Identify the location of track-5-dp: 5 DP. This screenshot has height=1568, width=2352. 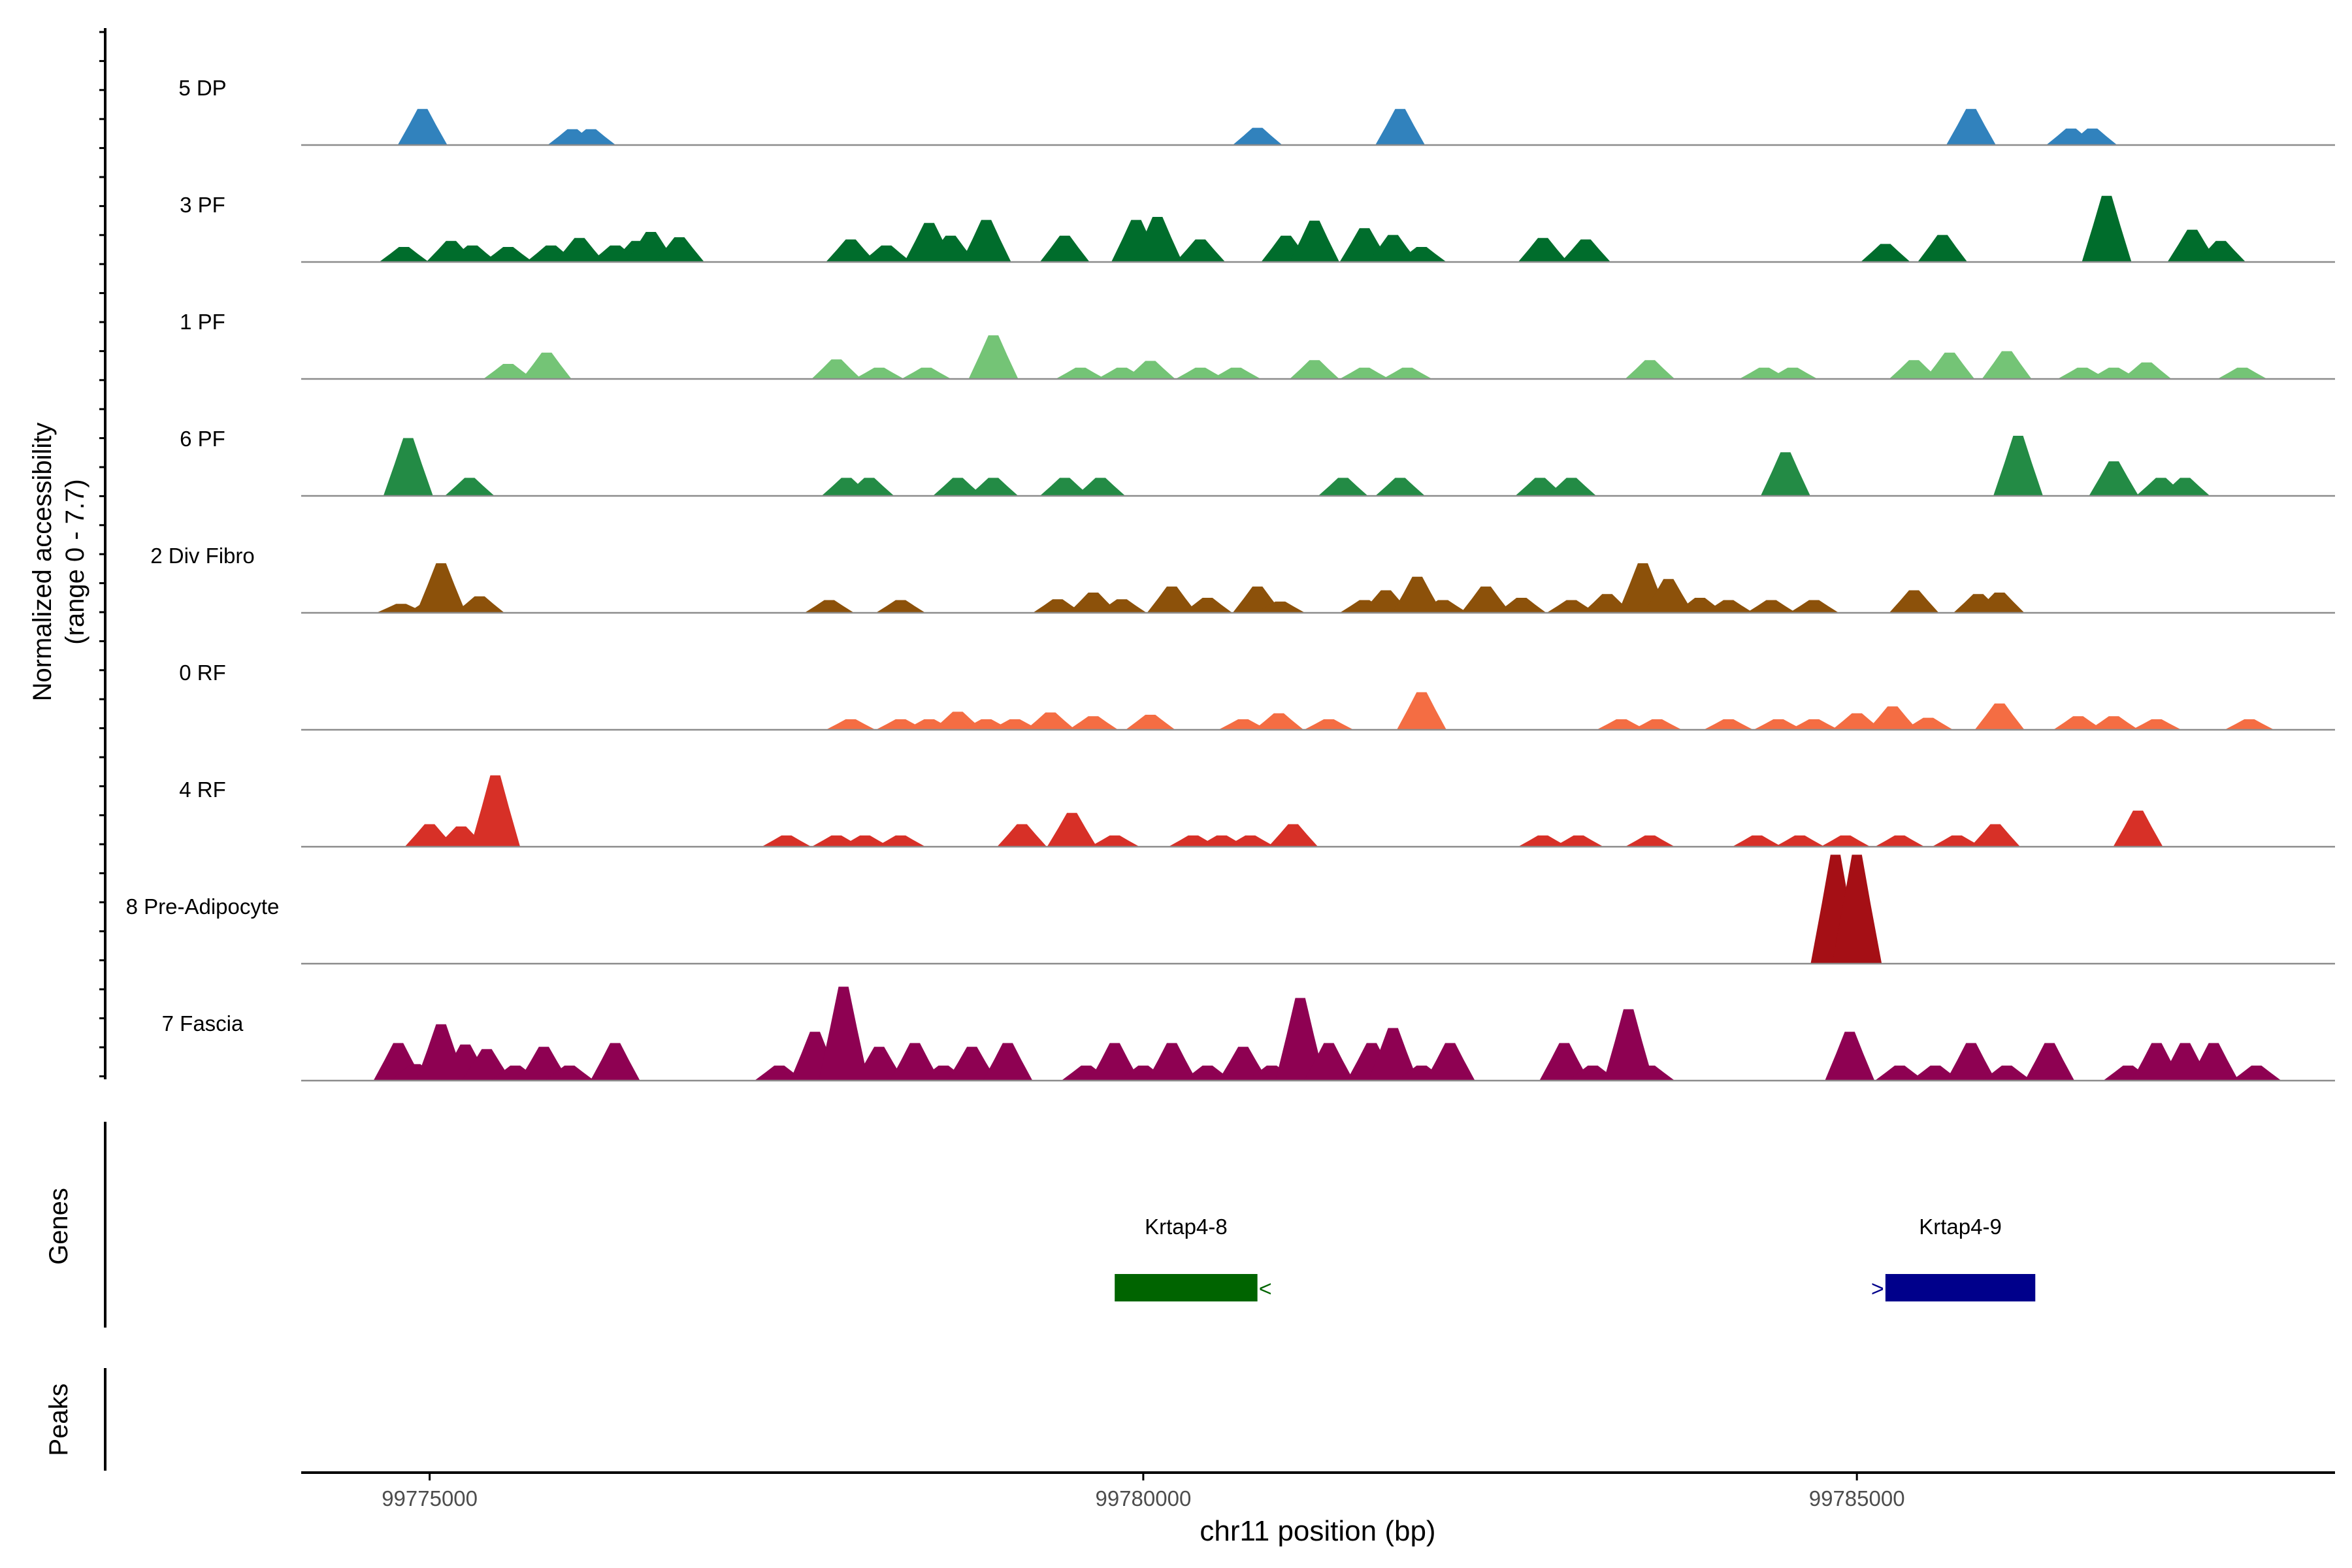
(1256, 111).